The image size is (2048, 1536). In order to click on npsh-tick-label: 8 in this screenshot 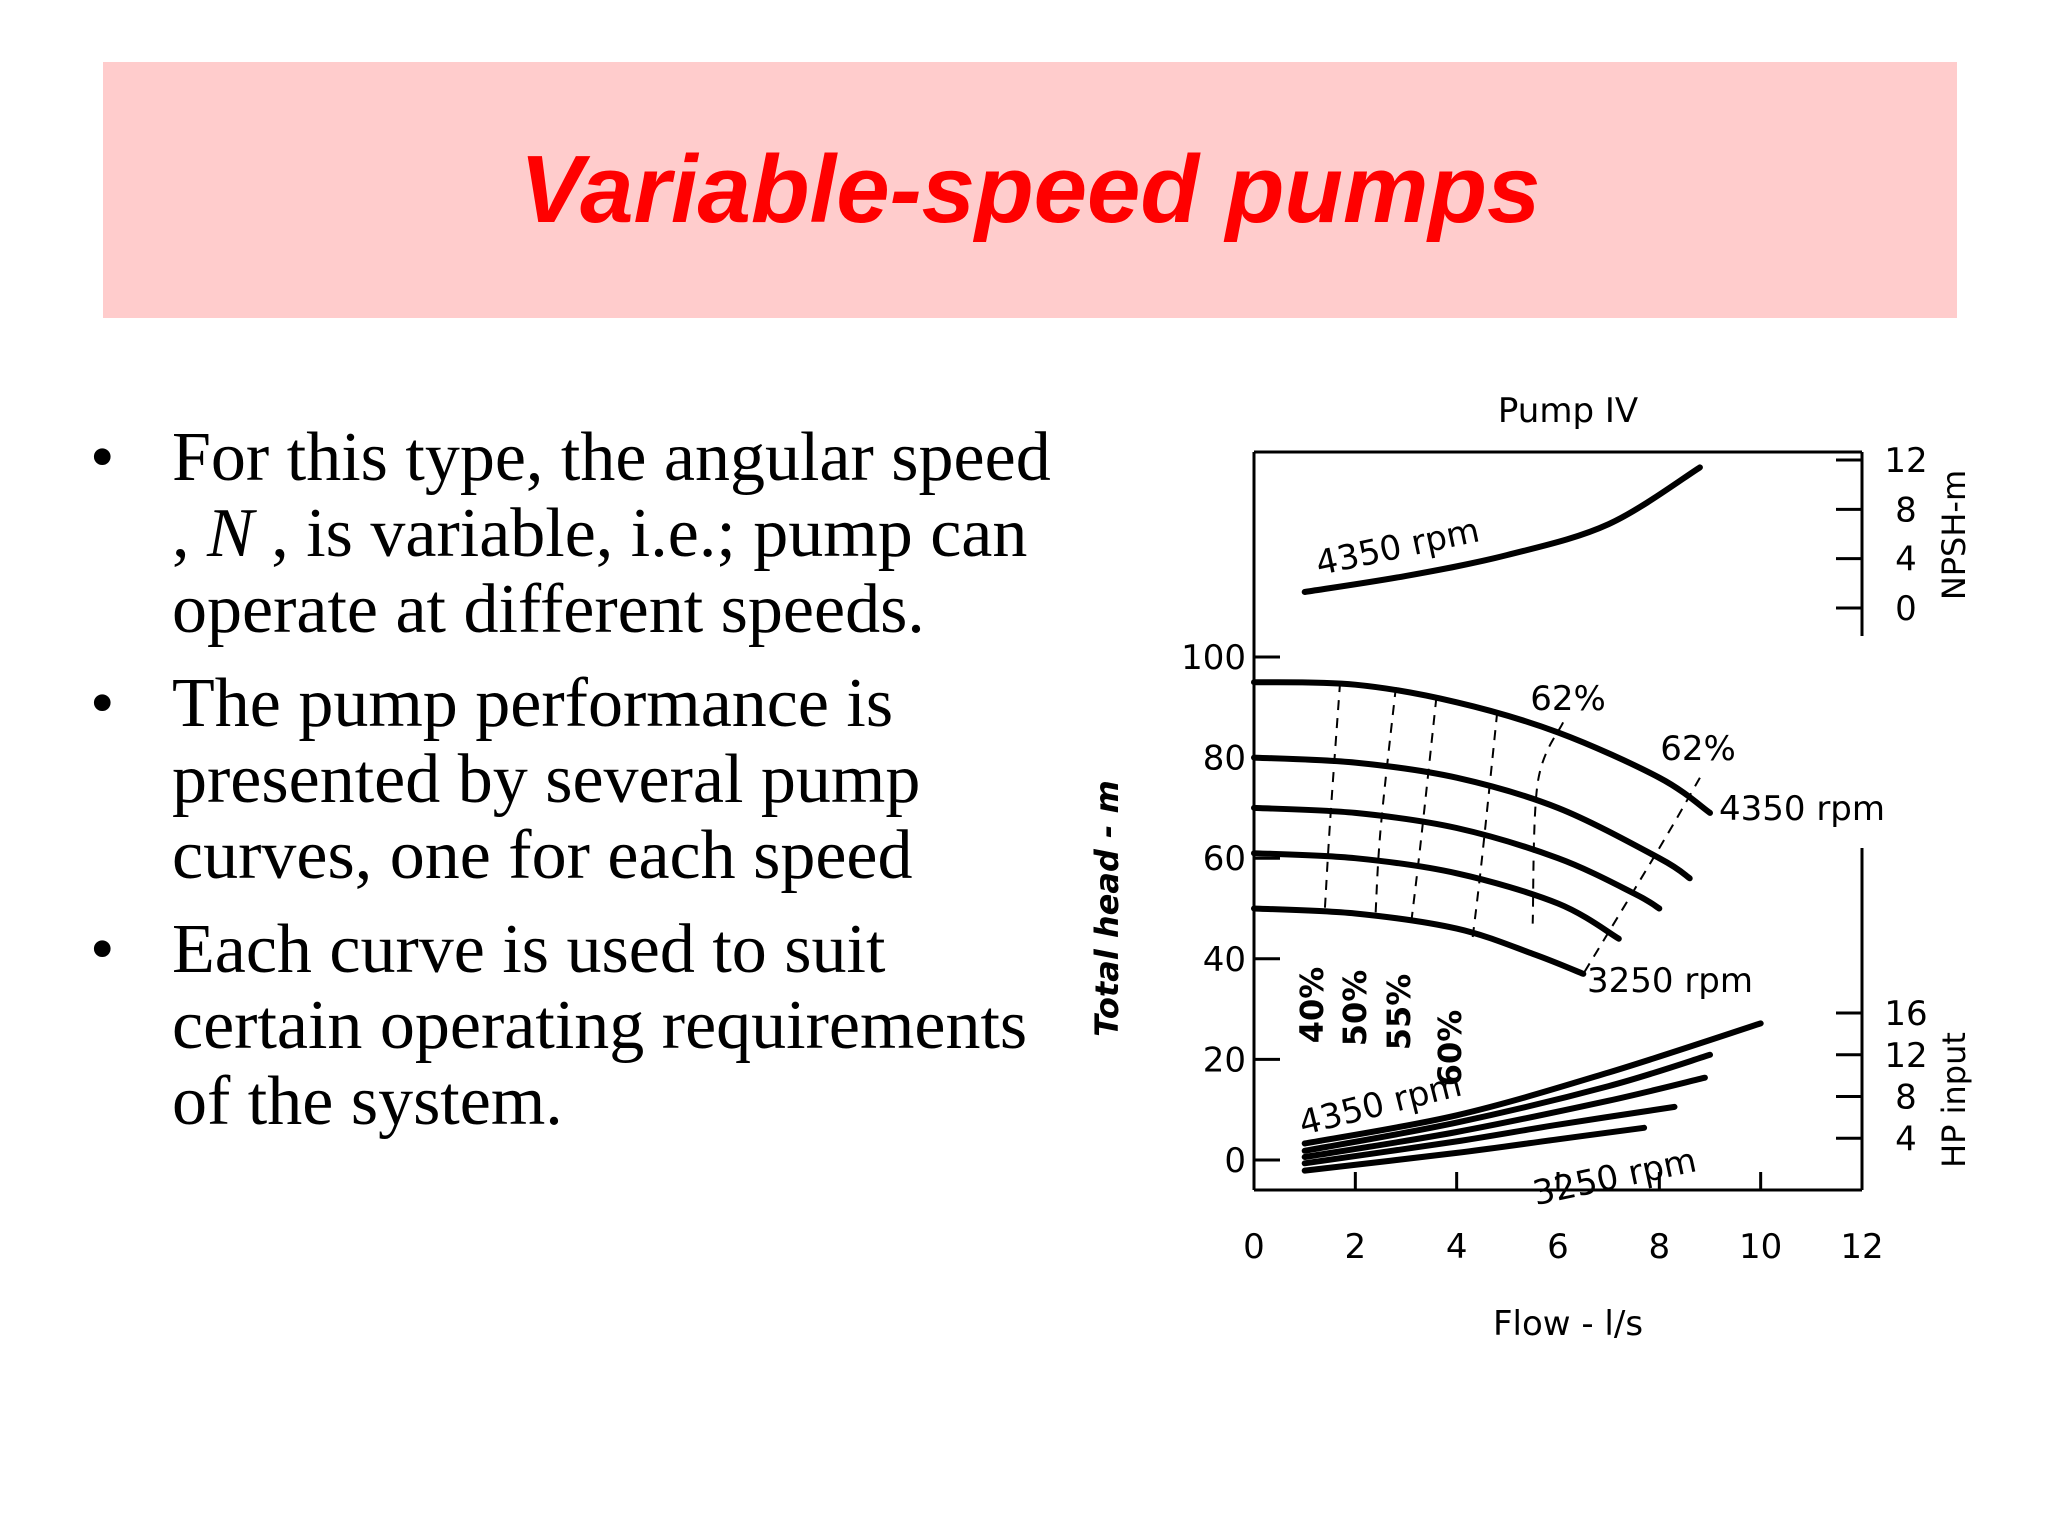, I will do `click(1906, 510)`.